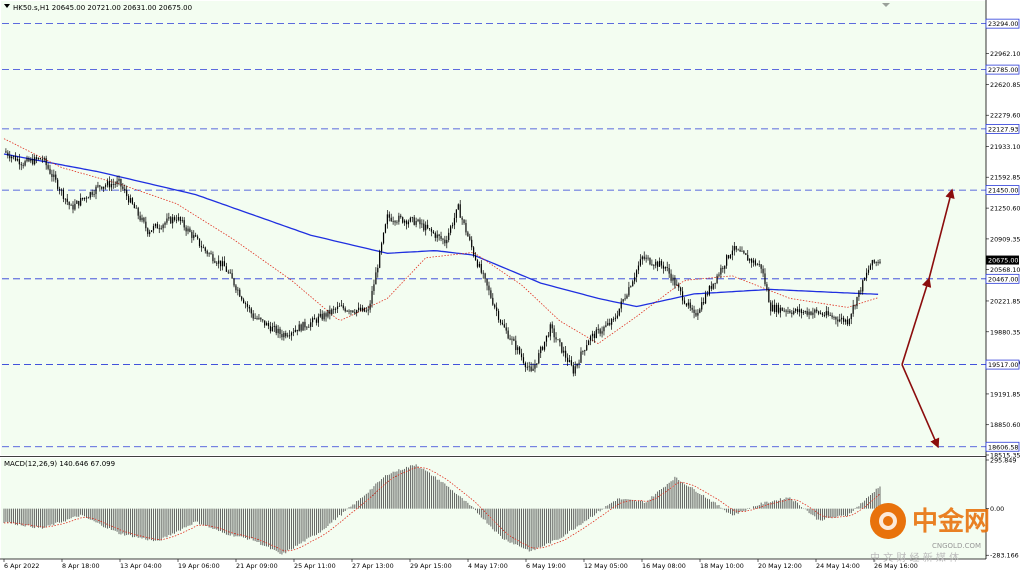 This screenshot has height=578, width=1024. I want to click on collapse-triangle-icon, so click(7, 6).